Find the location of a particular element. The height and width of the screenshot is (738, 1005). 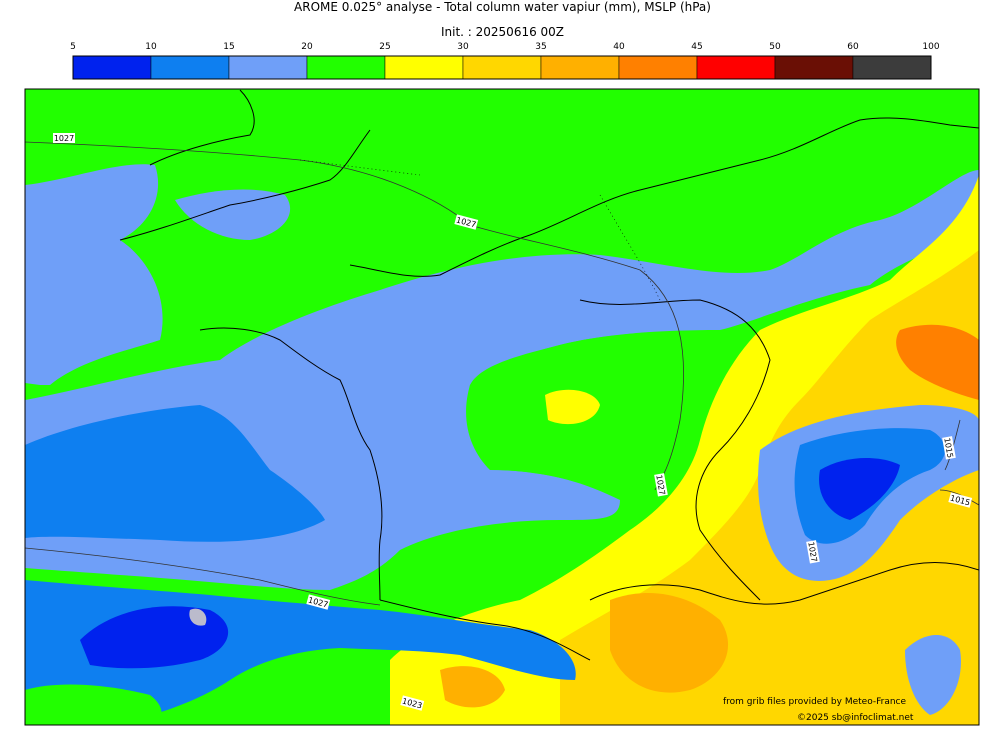

vapour-field-35-40-gulf is located at coordinates (669, 642).